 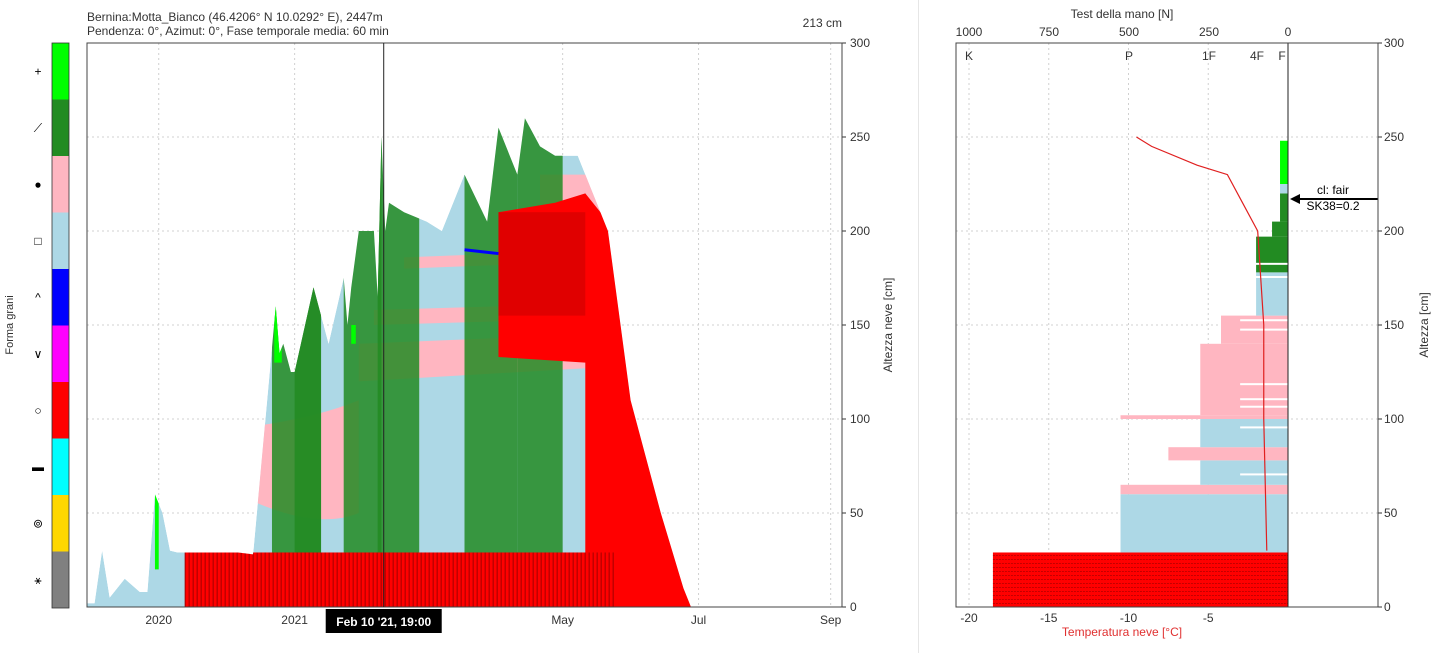 What do you see at coordinates (969, 56) in the screenshot?
I see `hardness-label: K` at bounding box center [969, 56].